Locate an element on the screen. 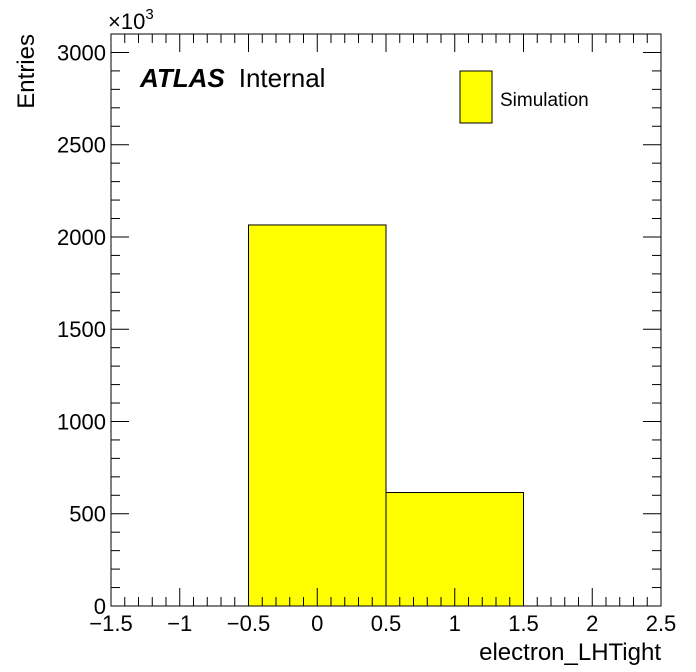 This screenshot has width=696, height=672. y-tick-label: 2000 is located at coordinates (81, 237).